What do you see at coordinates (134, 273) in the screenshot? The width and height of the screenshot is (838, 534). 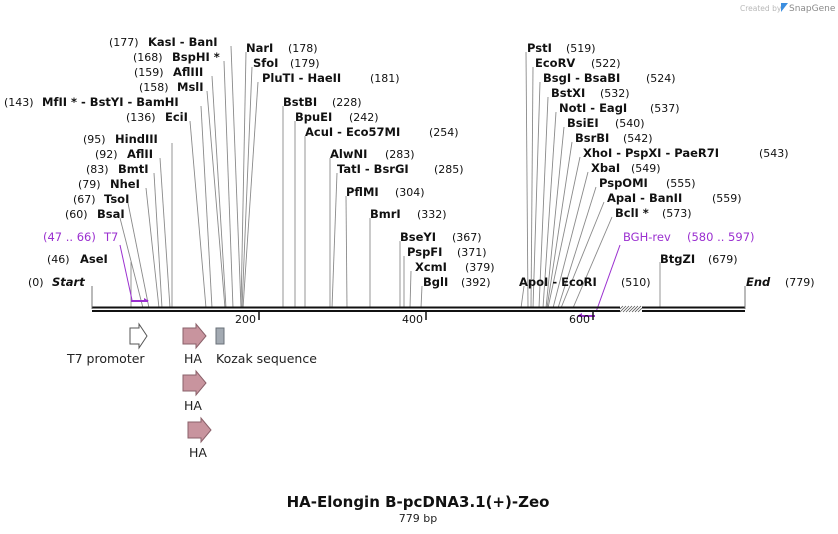 I see `primer-t7` at bounding box center [134, 273].